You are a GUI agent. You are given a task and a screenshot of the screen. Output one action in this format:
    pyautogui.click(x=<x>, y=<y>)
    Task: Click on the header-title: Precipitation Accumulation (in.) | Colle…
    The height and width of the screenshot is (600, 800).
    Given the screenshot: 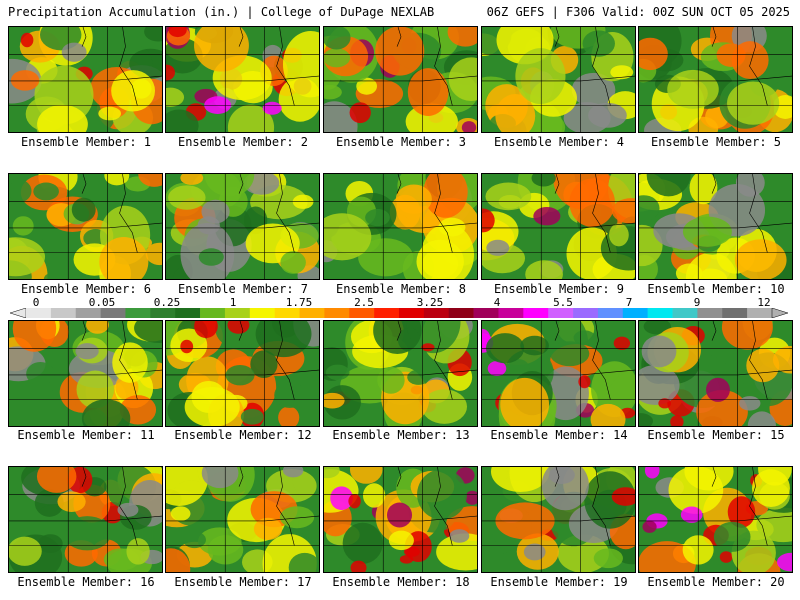 What is the action you would take?
    pyautogui.click(x=221, y=12)
    